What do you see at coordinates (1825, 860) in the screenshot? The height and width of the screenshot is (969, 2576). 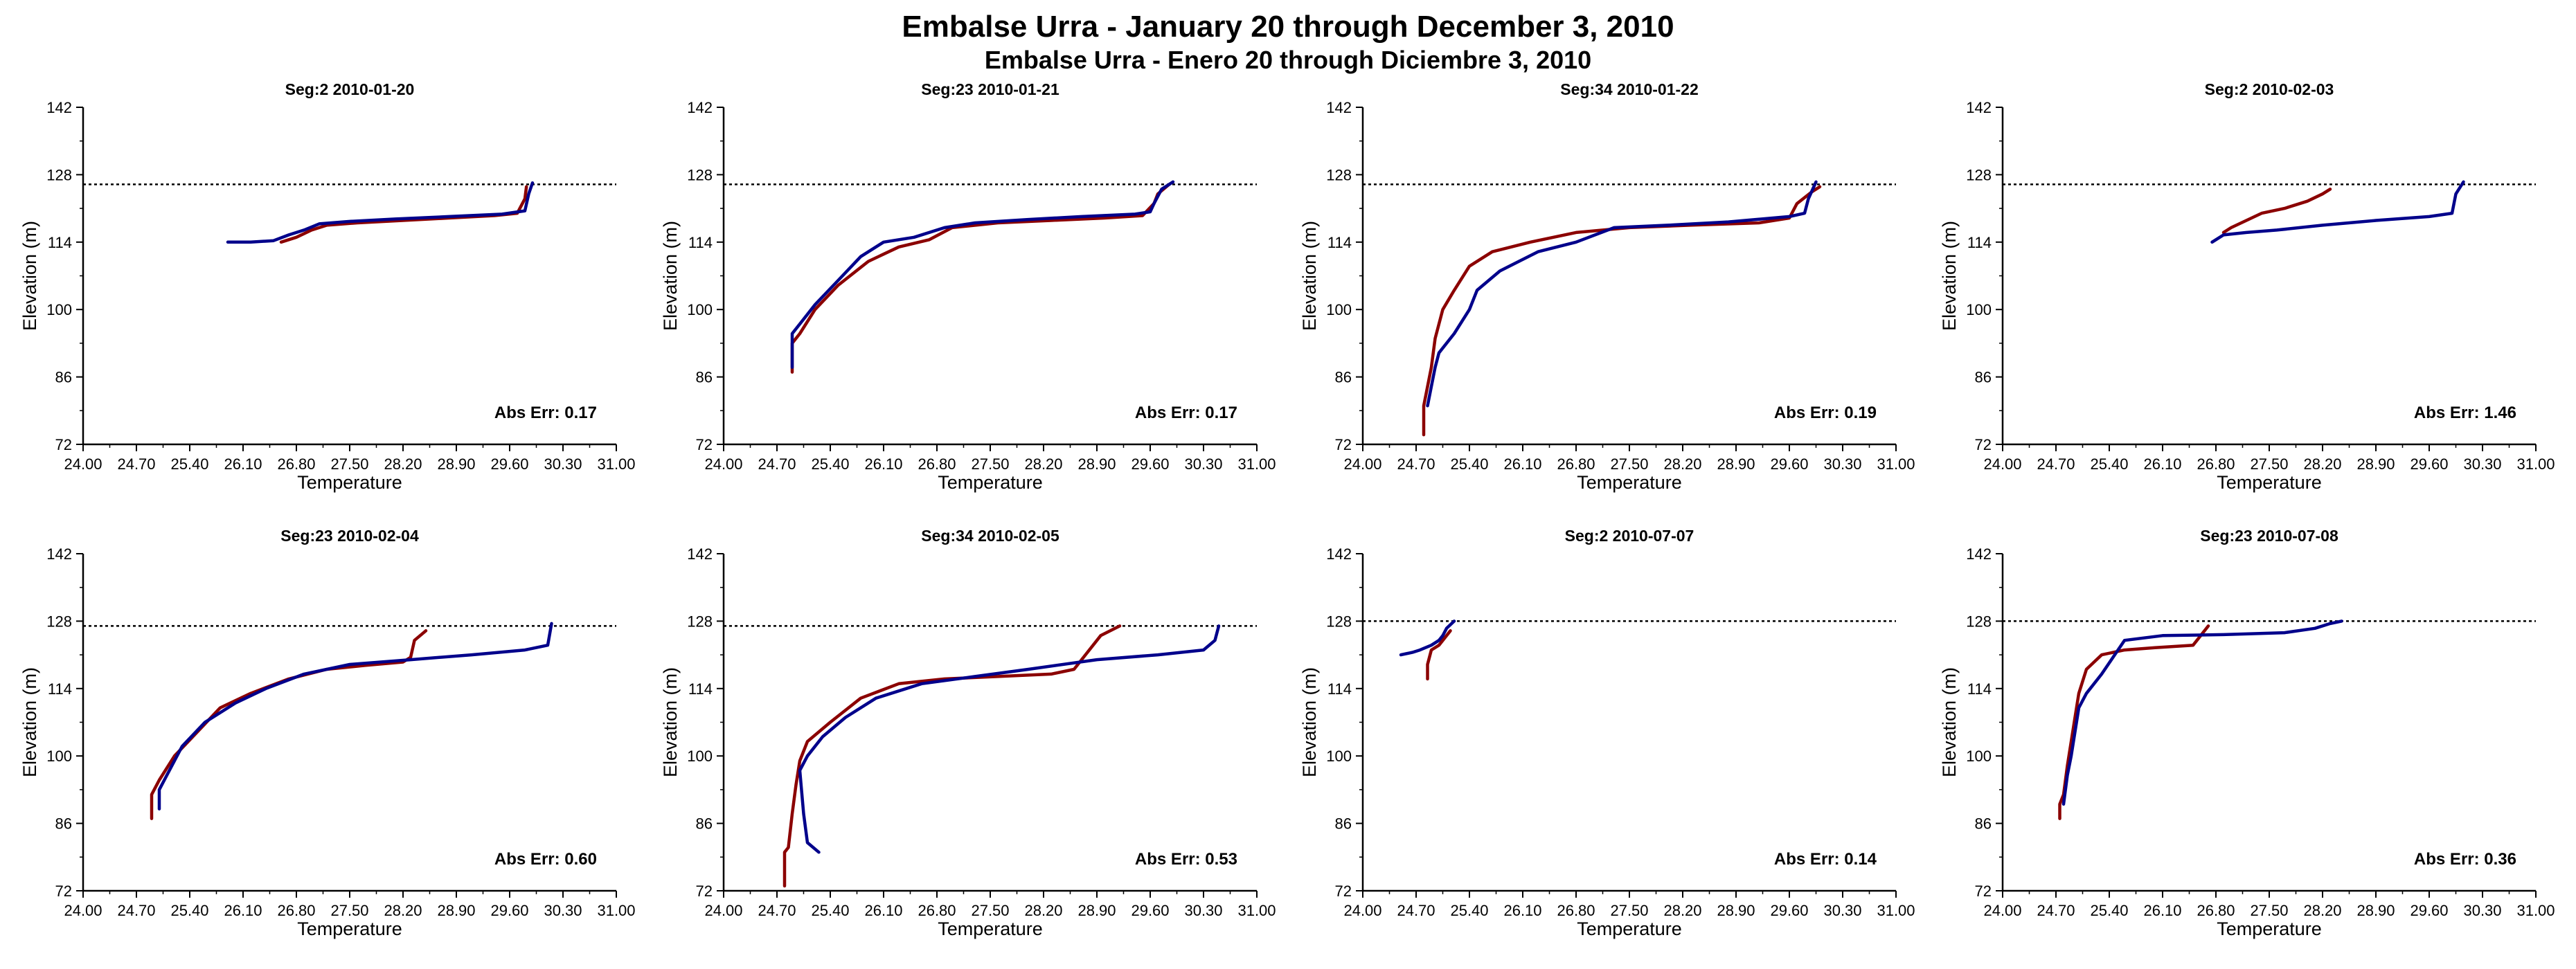 I see `abs-err-annotation: Abs Err: 0.14` at bounding box center [1825, 860].